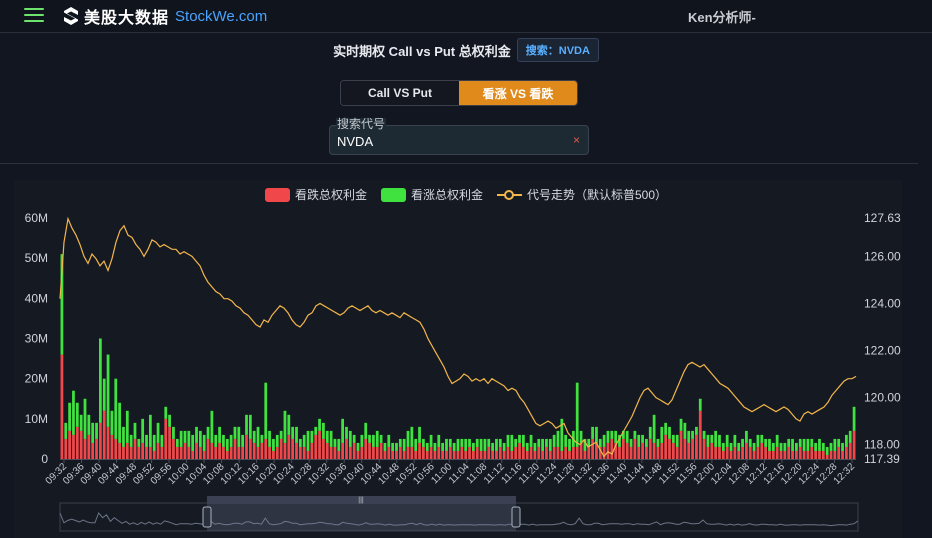 This screenshot has height=538, width=932. I want to click on zoom-track, so click(459, 517).